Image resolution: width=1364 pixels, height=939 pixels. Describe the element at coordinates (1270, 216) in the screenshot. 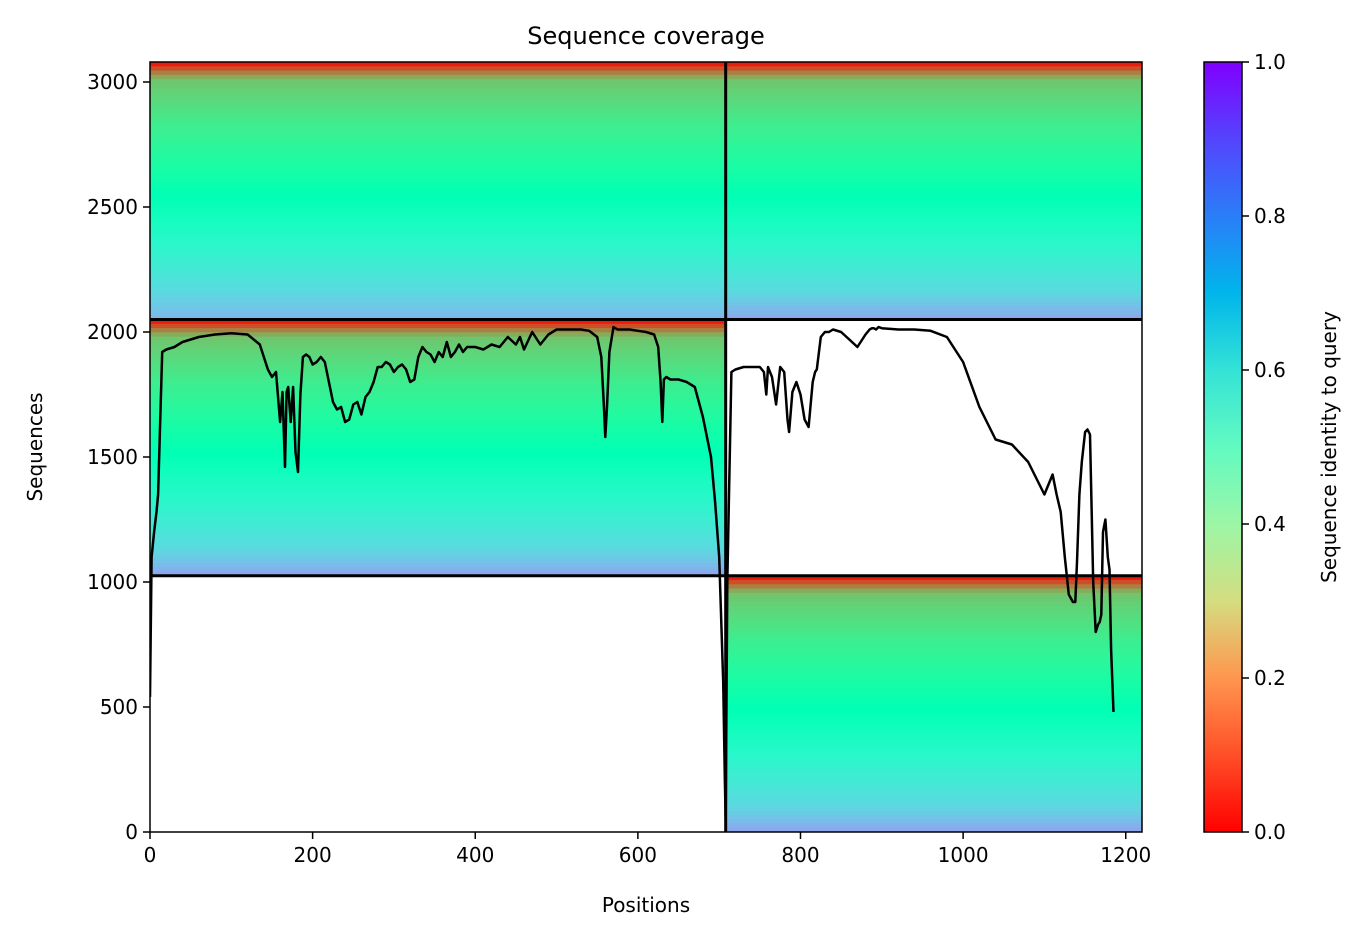

I see `colorbar-tick-label: 0.8` at that location.